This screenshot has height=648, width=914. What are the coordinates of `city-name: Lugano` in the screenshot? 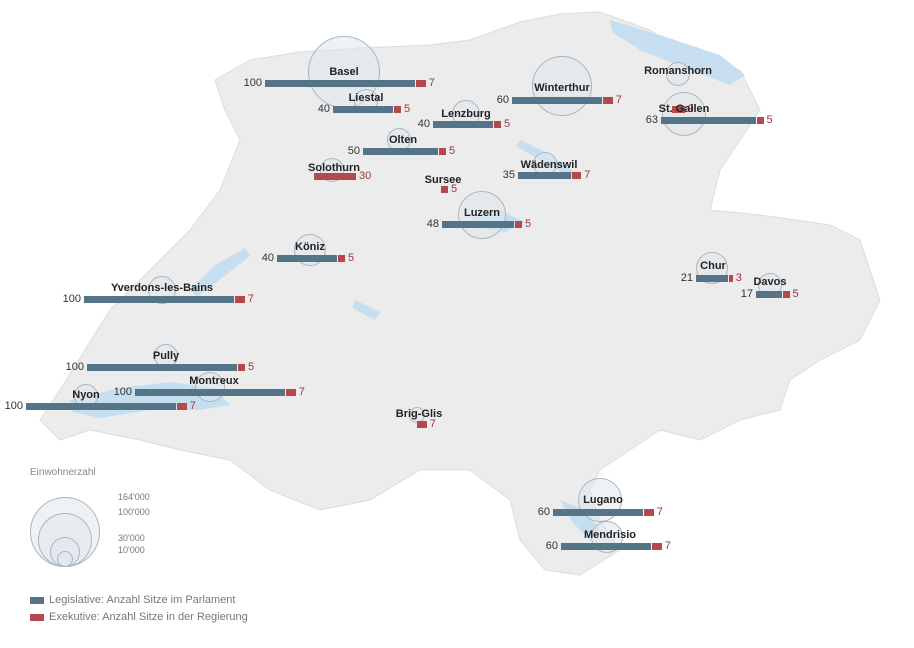 It's located at (603, 500).